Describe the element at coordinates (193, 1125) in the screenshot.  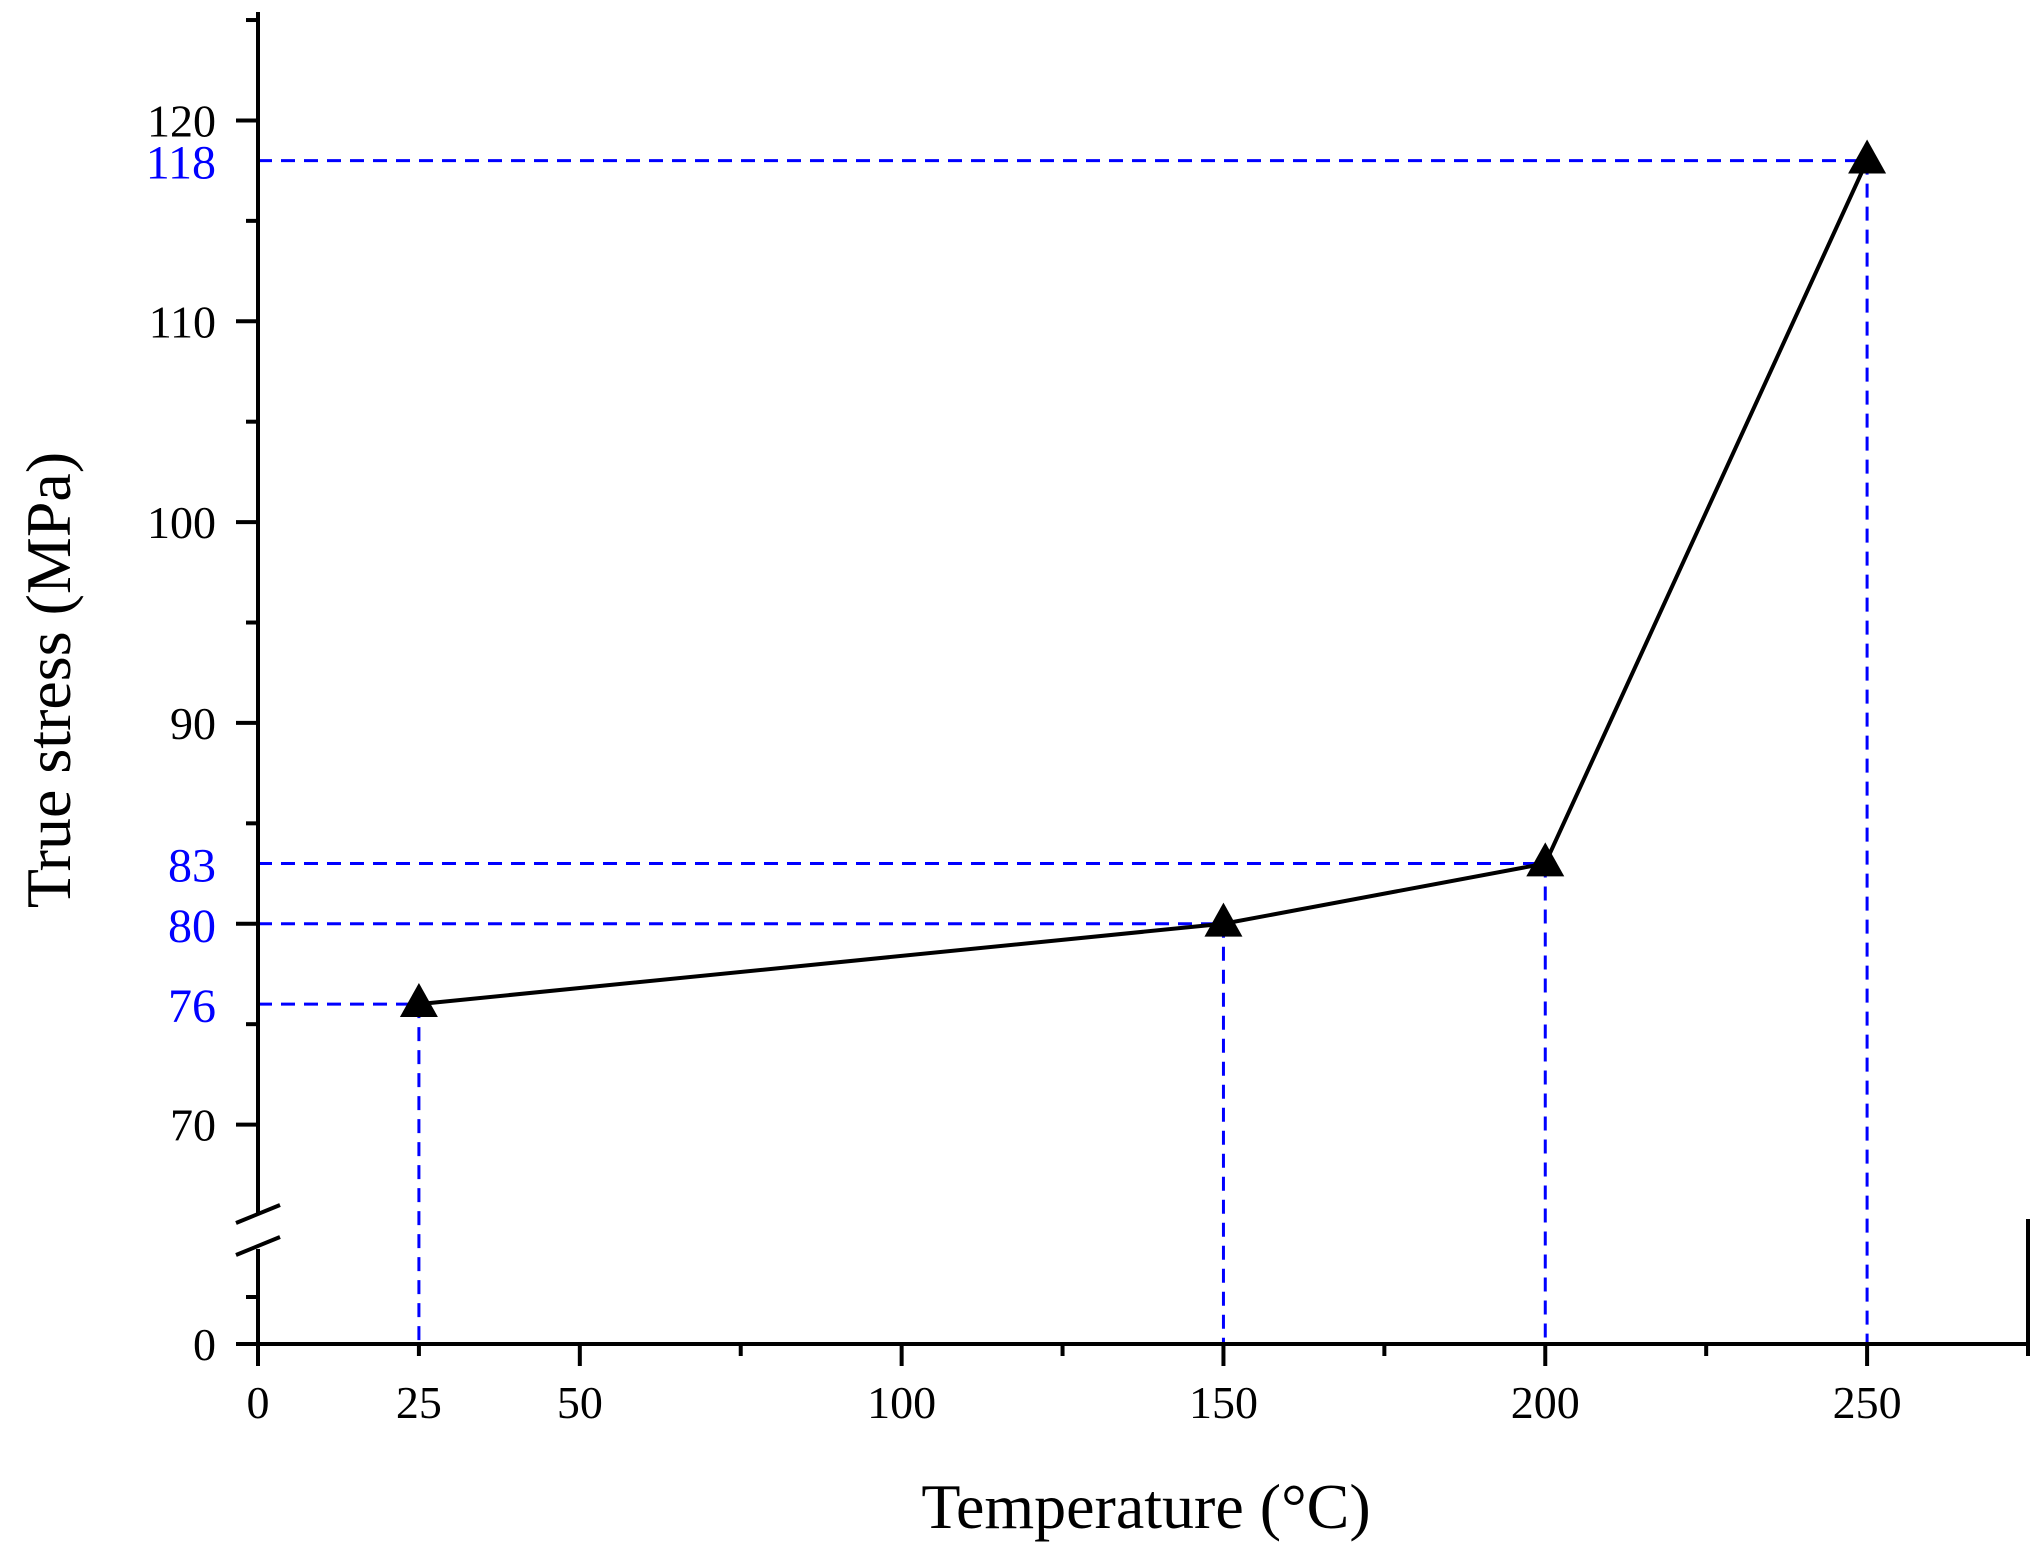
I see `y-tick-label: 70` at that location.